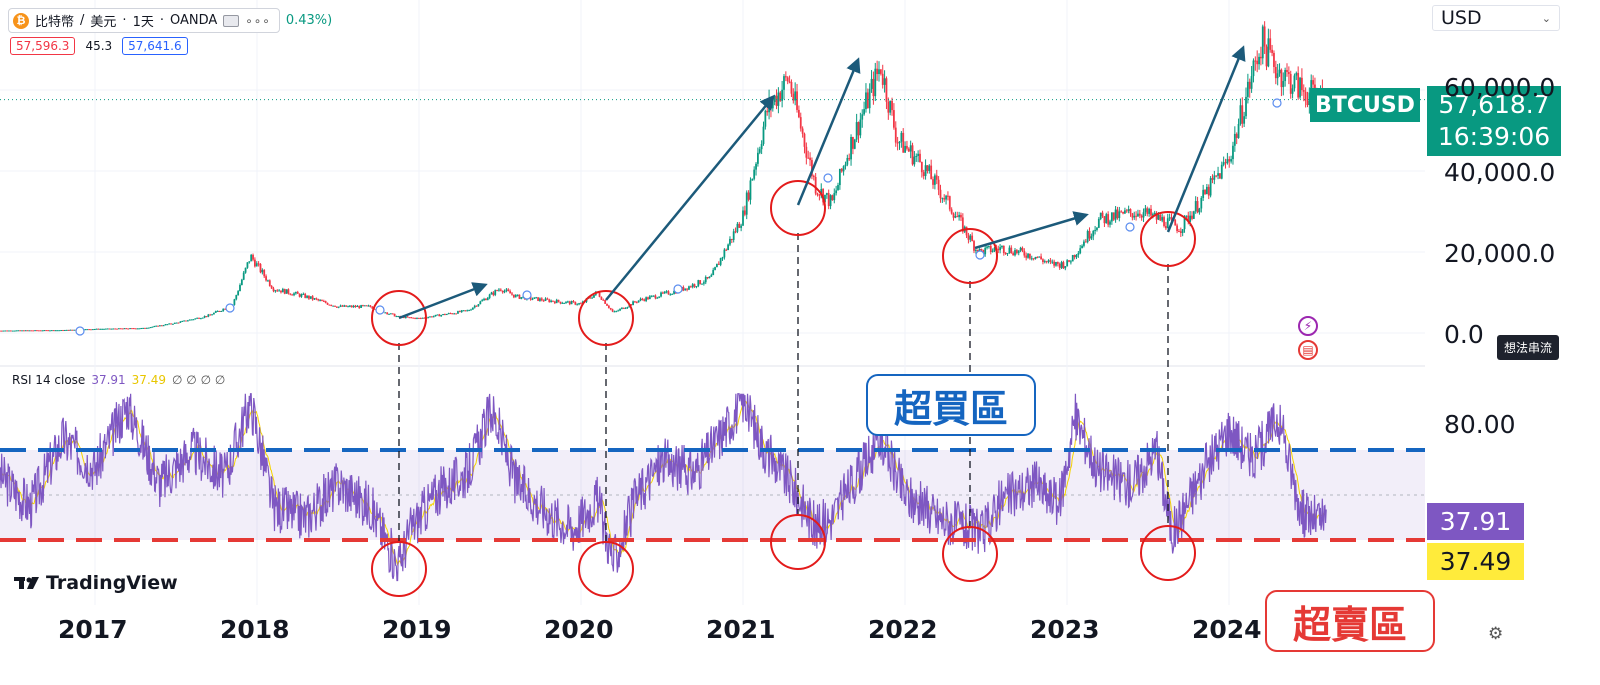 This screenshot has width=1600, height=685. I want to click on rsi-label: RSI 14 close, so click(49, 380).